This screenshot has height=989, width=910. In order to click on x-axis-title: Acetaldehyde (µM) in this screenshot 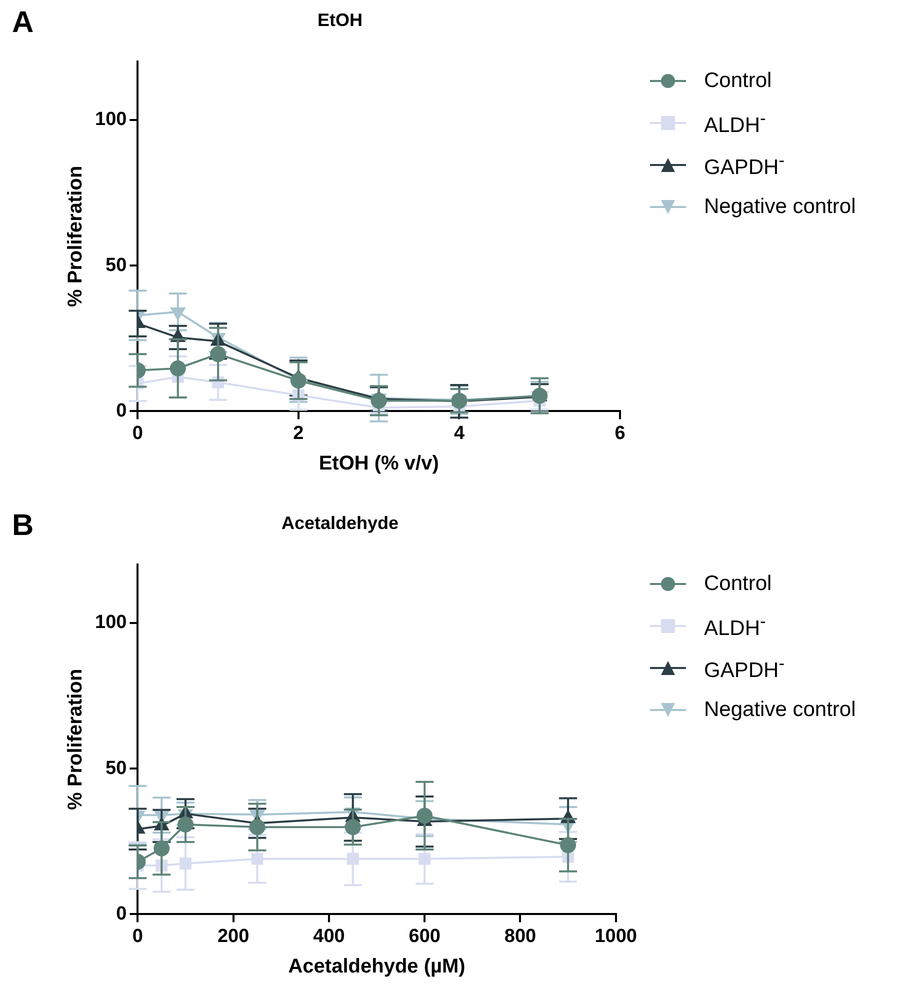, I will do `click(377, 967)`.